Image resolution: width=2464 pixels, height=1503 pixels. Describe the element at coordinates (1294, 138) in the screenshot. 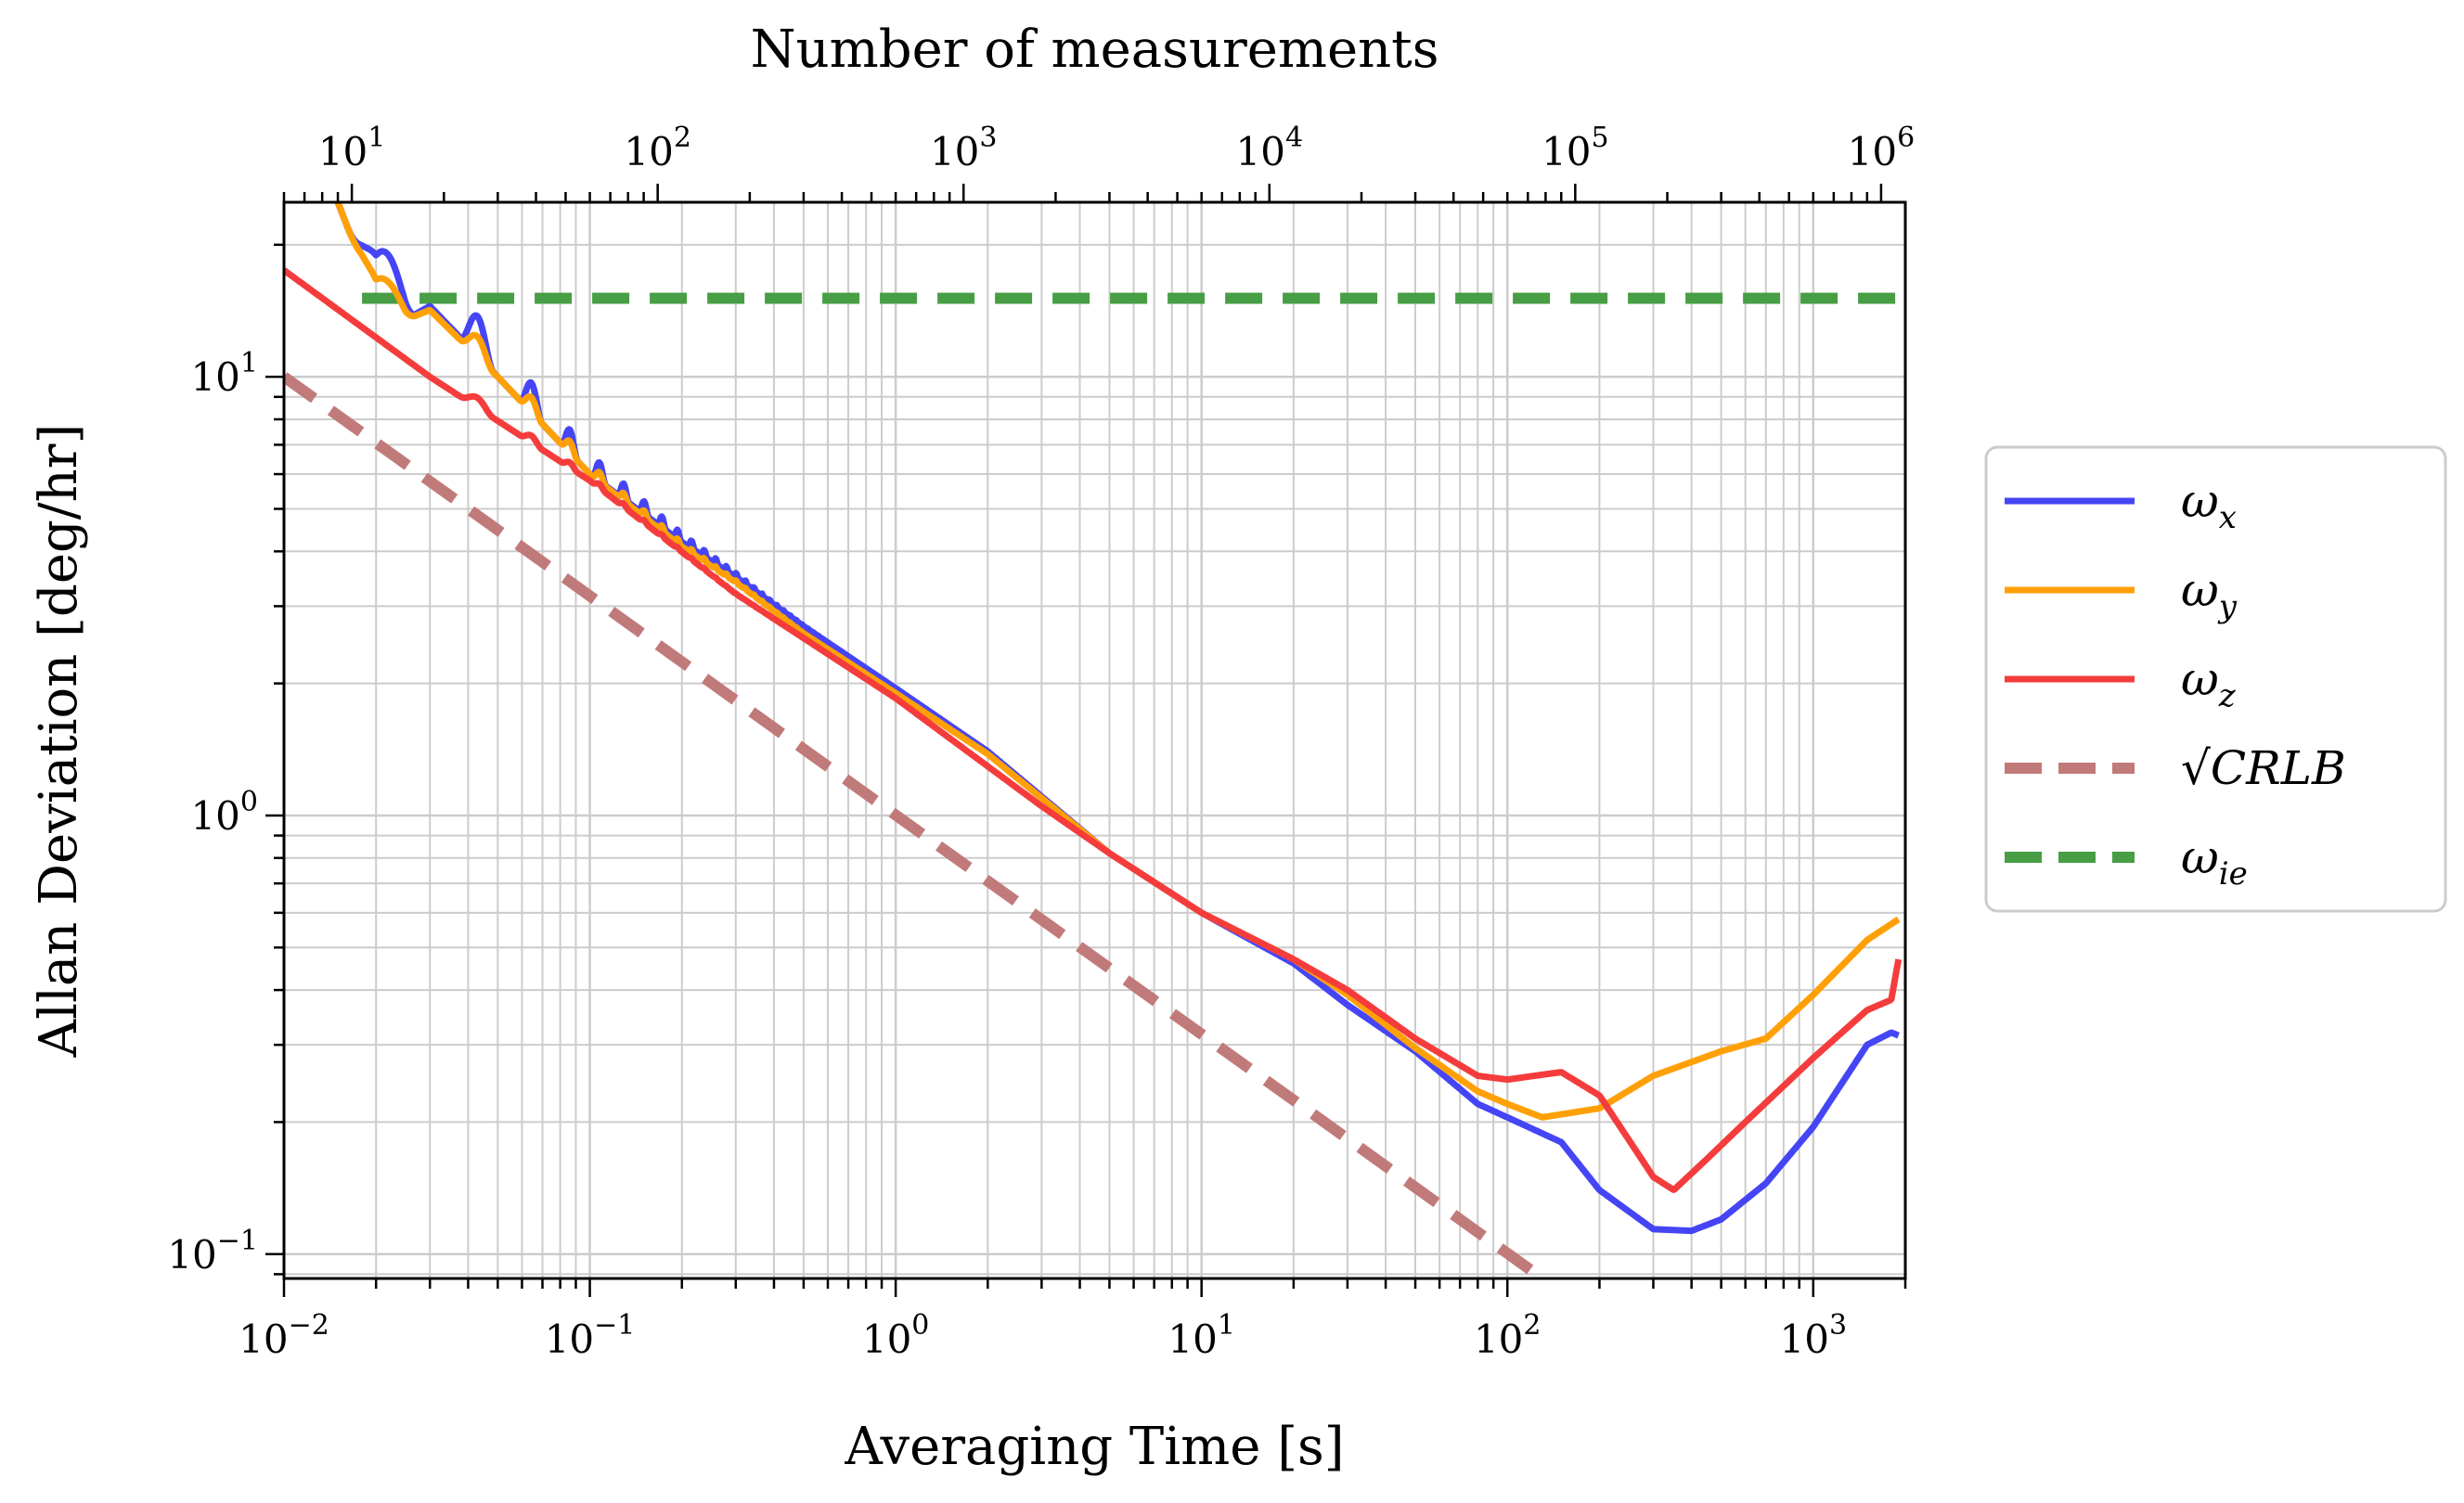

I see `top-tick-label-exp: 4` at that location.